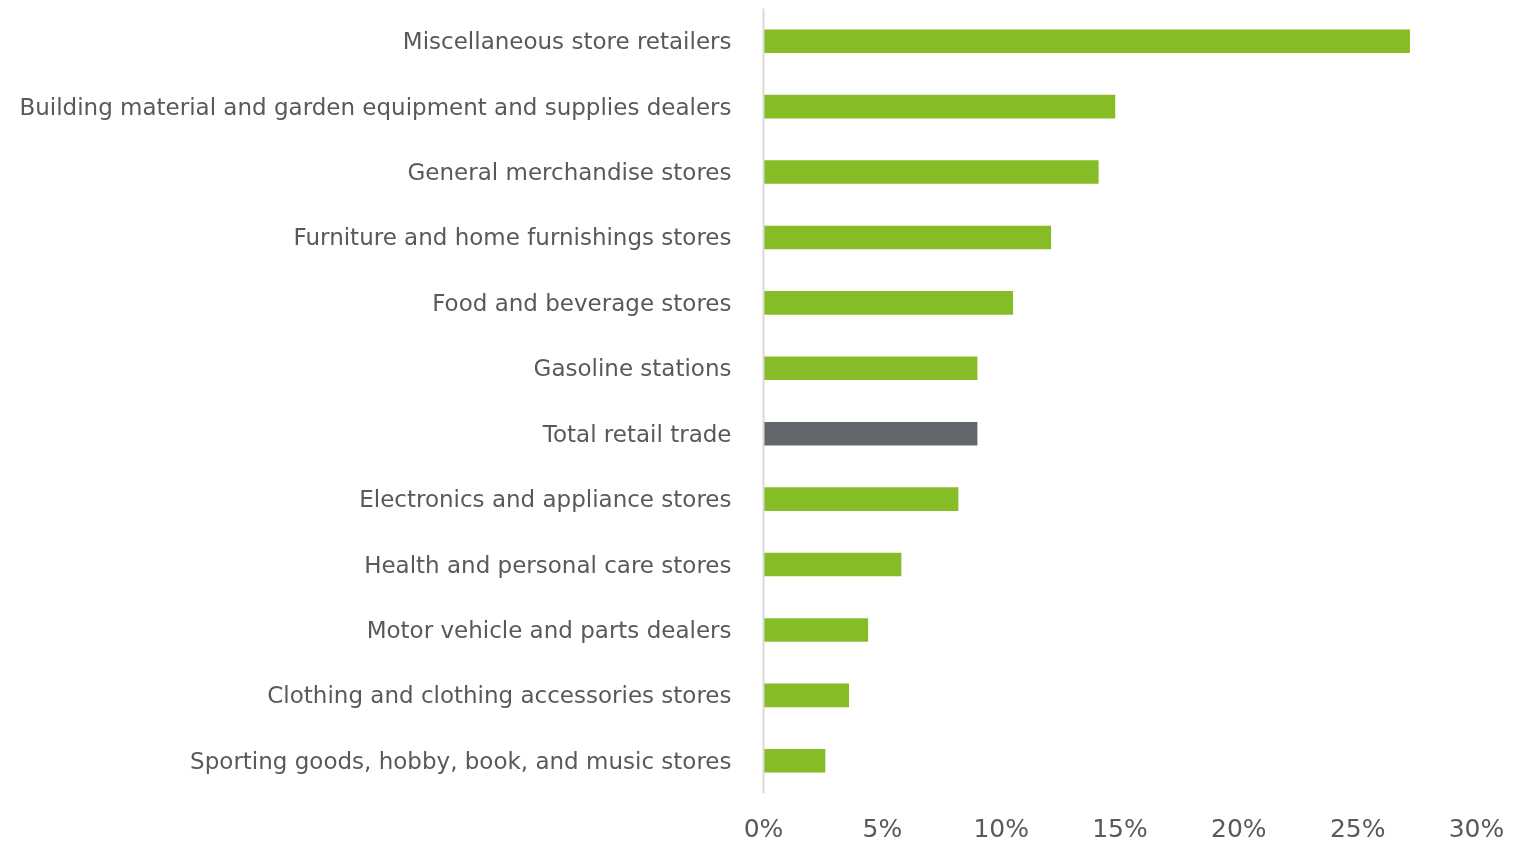  What do you see at coordinates (567, 41) in the screenshot?
I see `y-tick-label: Miscellaneous store retailers` at bounding box center [567, 41].